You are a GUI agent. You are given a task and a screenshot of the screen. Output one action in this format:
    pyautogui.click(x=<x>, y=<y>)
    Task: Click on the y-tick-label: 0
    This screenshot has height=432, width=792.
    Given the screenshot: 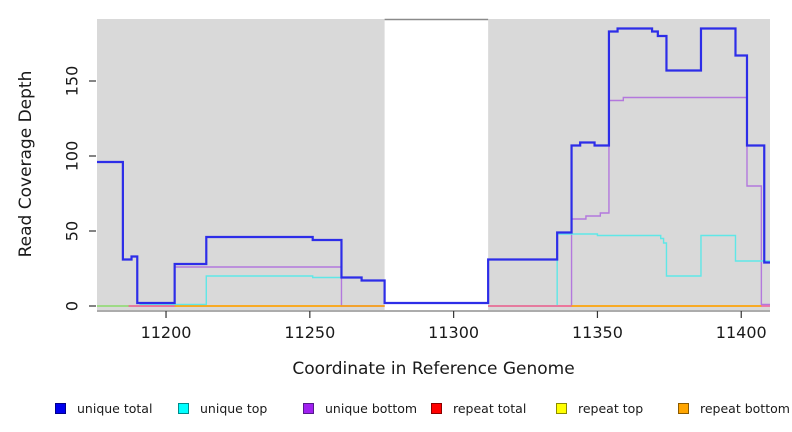 What is the action you would take?
    pyautogui.click(x=72, y=306)
    